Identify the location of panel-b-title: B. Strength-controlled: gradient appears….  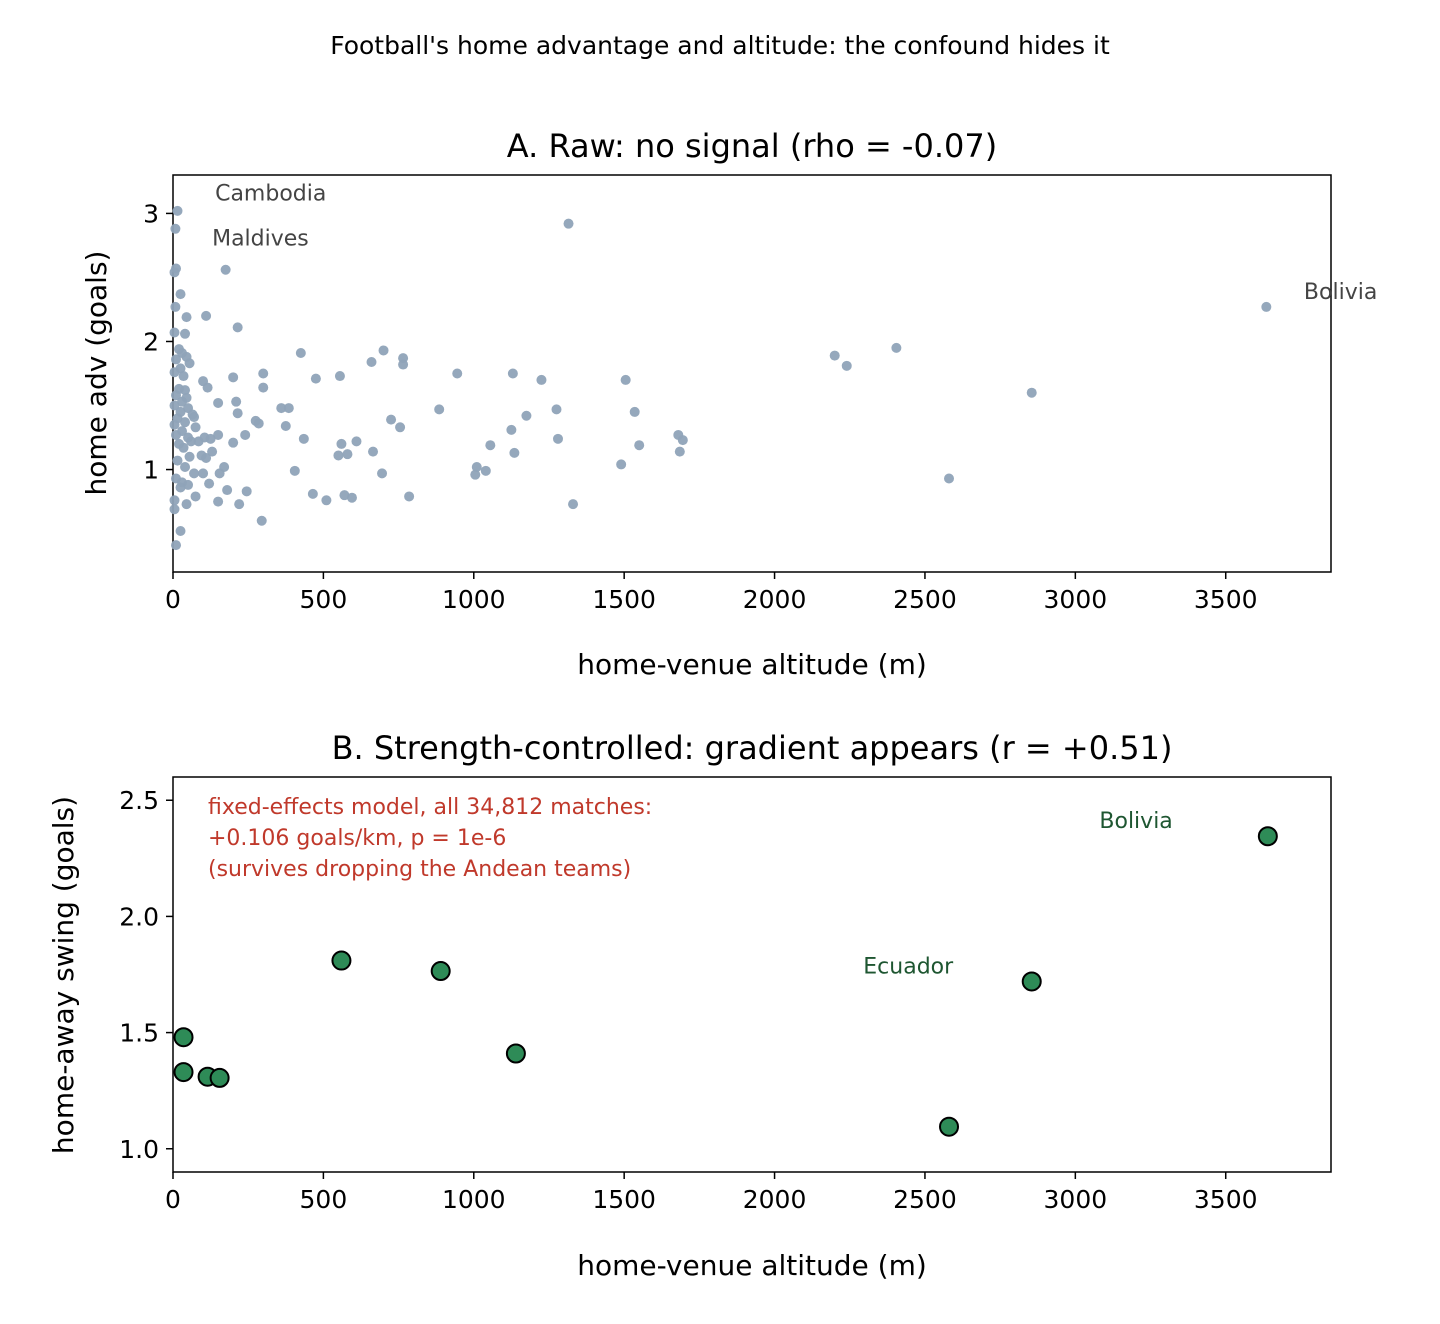
(752, 748).